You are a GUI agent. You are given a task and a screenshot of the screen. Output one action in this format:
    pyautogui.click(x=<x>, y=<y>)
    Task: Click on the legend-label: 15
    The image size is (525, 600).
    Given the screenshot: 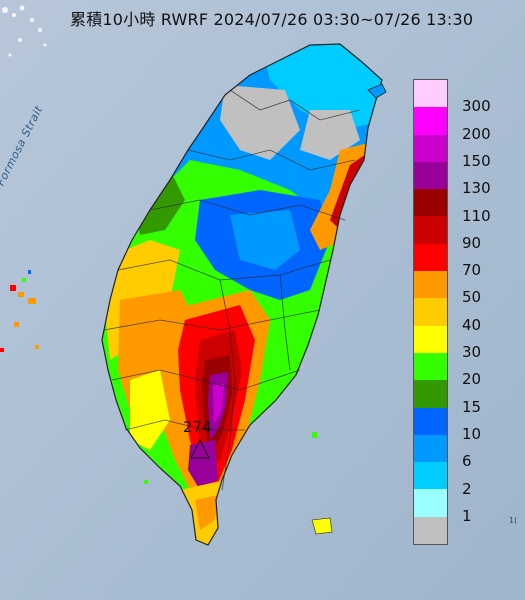 What is the action you would take?
    pyautogui.click(x=472, y=406)
    